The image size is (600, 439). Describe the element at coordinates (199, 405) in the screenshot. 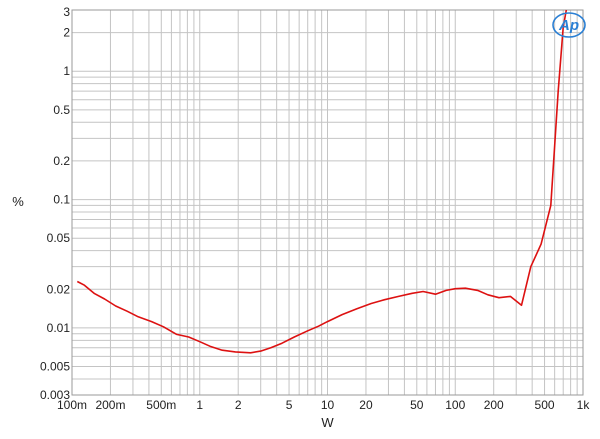

I see `x-tick-label: 1` at that location.